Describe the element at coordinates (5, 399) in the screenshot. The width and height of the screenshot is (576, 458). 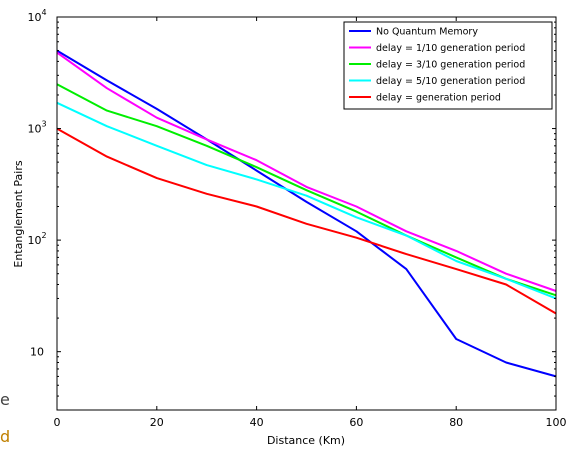
I see `edge-fragment-top: e` at that location.